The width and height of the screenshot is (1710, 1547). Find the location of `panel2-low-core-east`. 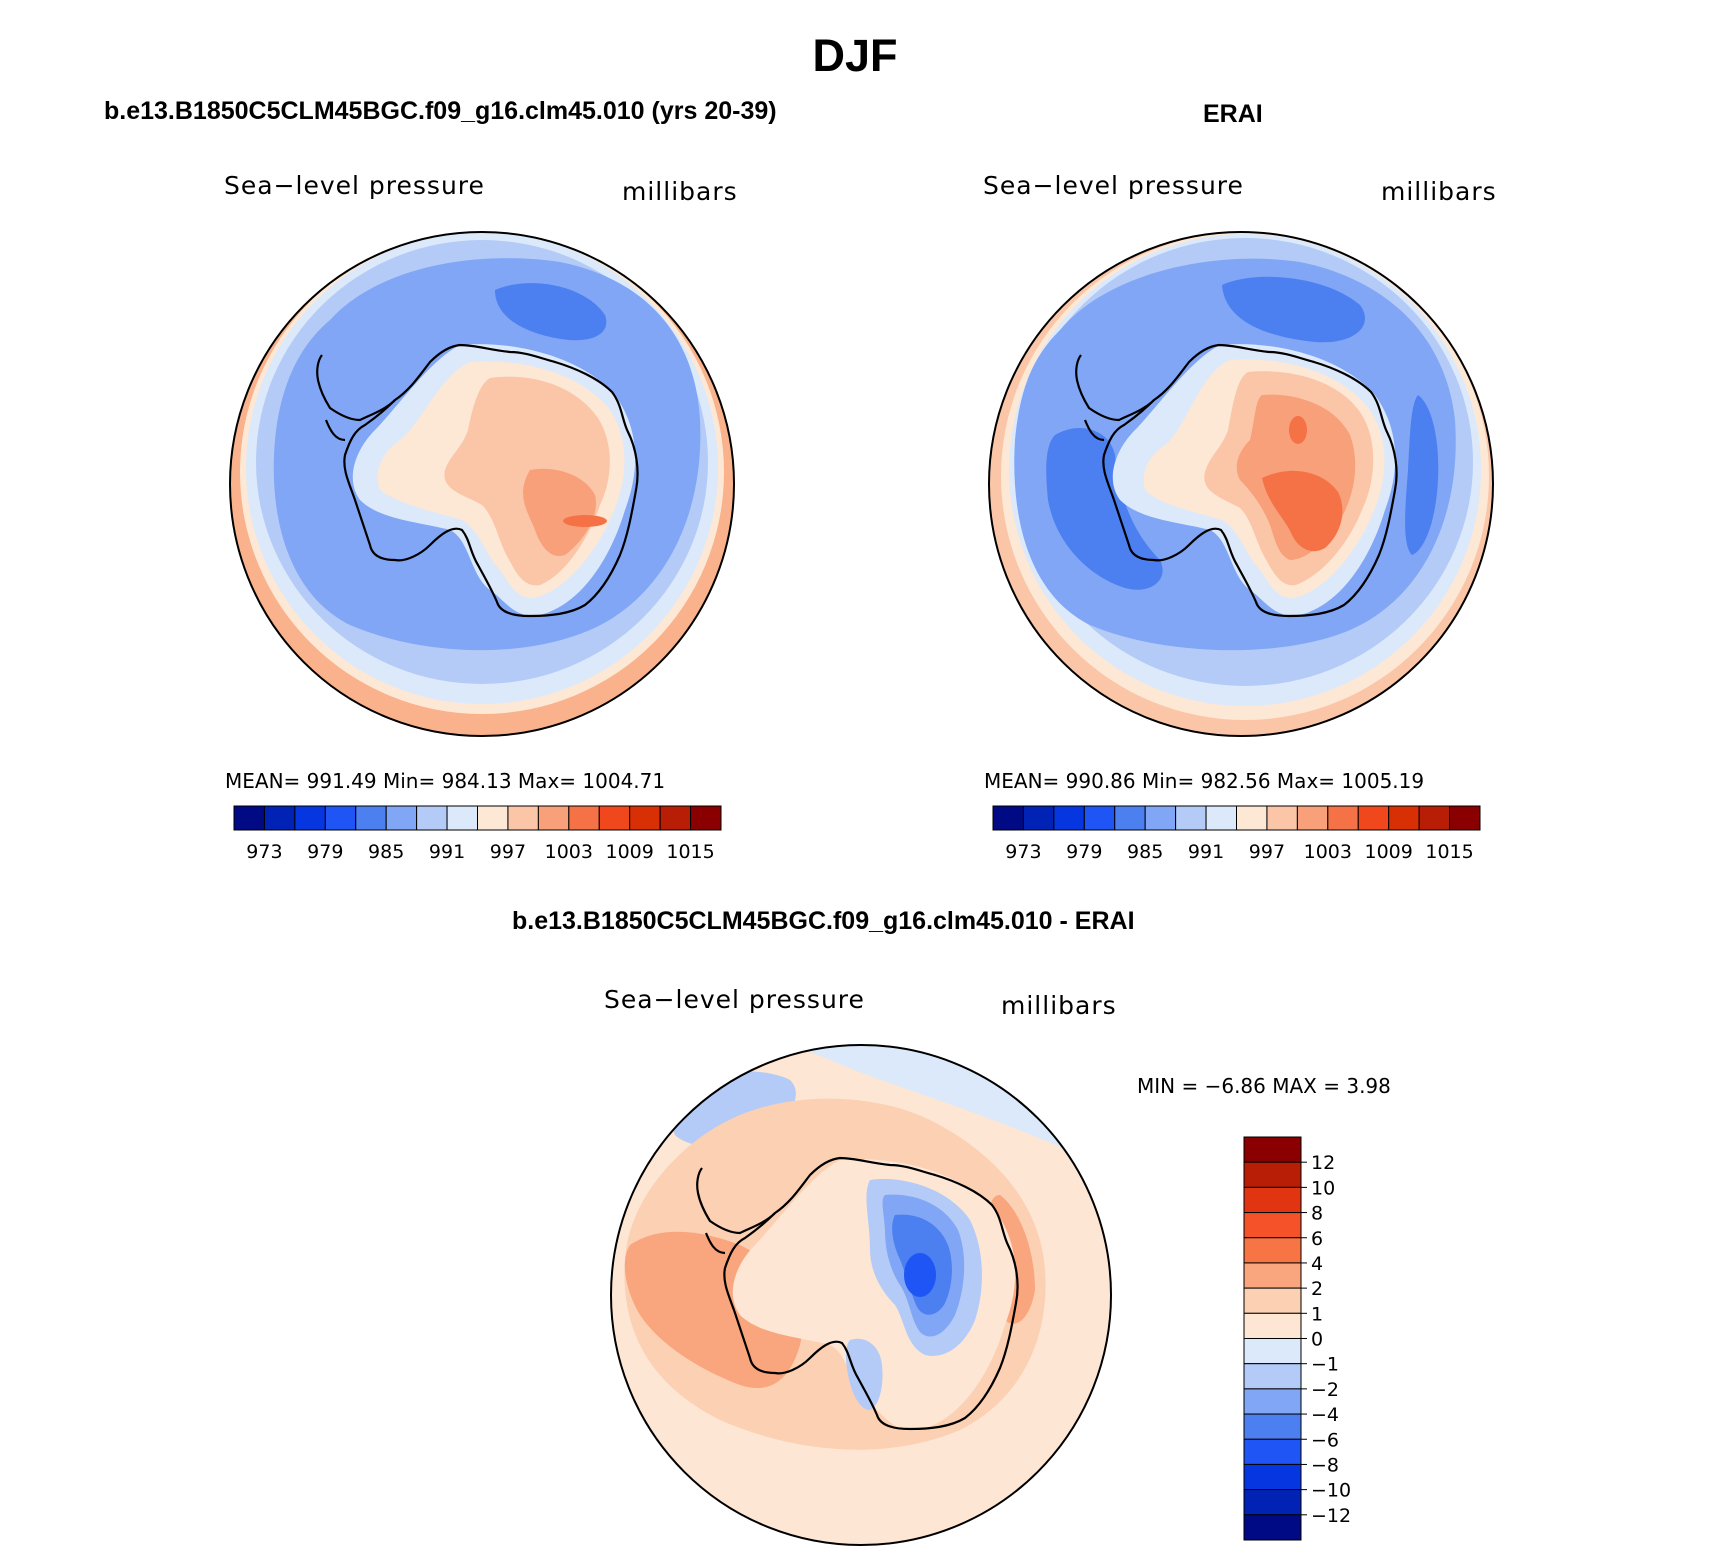

panel2-low-core-east is located at coordinates (1422, 475).